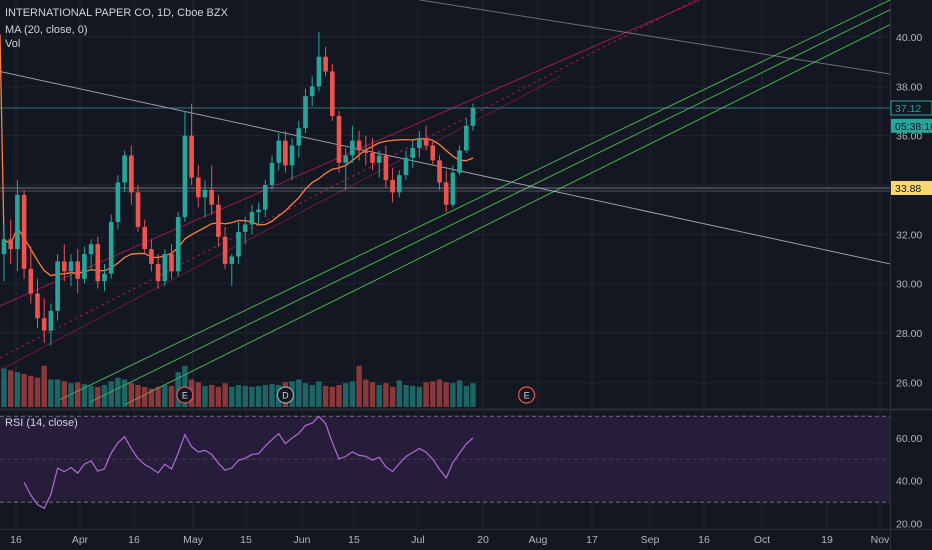 Image resolution: width=932 pixels, height=550 pixels. What do you see at coordinates (46, 30) in the screenshot?
I see `ma-indicator-label: MA (20, close, 0)` at bounding box center [46, 30].